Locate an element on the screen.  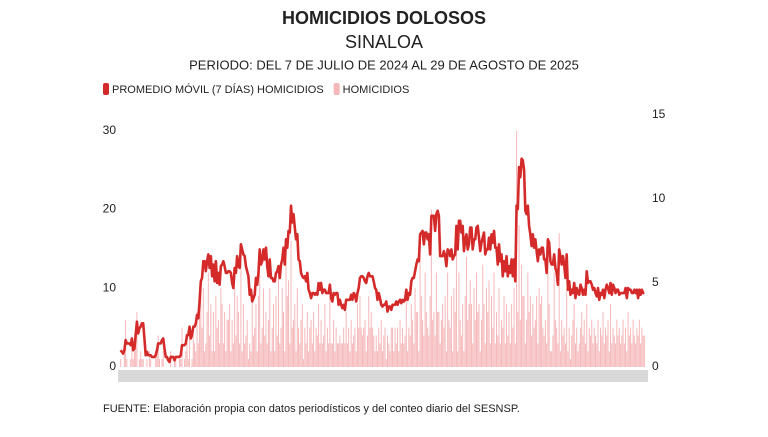
legend-marker is located at coordinates (336, 89).